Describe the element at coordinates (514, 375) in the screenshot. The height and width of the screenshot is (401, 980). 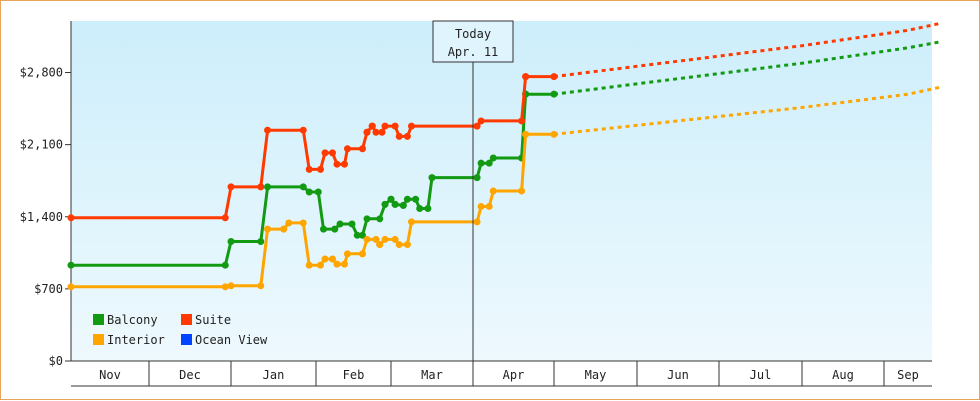
I see `x-tick-label: Apr` at that location.